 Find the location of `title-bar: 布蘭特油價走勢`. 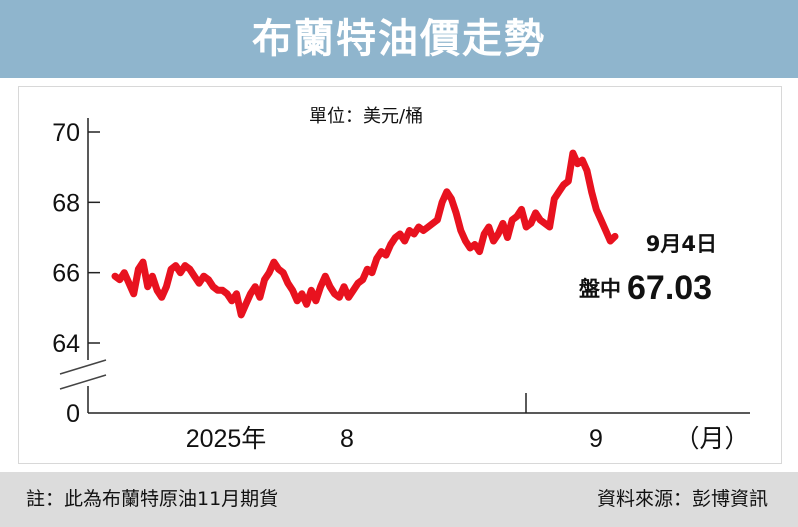

title-bar: 布蘭特油價走勢 is located at coordinates (399, 39).